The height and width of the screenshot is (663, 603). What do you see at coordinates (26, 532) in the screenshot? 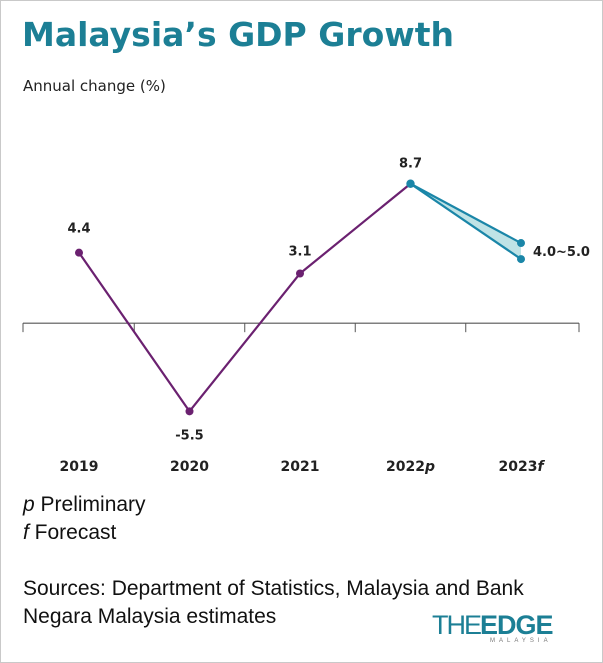
I see `note-symbol-f: f` at bounding box center [26, 532].